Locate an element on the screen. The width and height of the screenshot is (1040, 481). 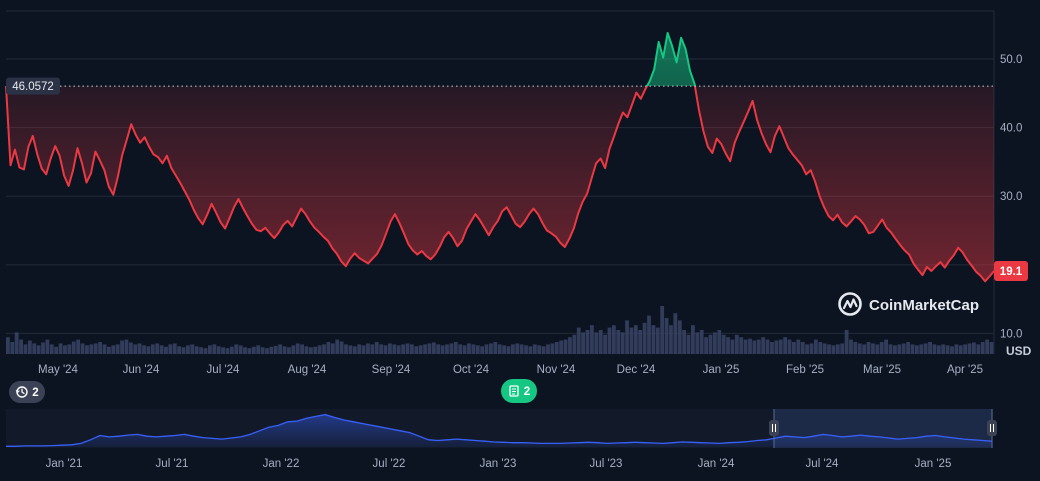
navigator-x-tick-label: Jan '21 is located at coordinates (64, 464).